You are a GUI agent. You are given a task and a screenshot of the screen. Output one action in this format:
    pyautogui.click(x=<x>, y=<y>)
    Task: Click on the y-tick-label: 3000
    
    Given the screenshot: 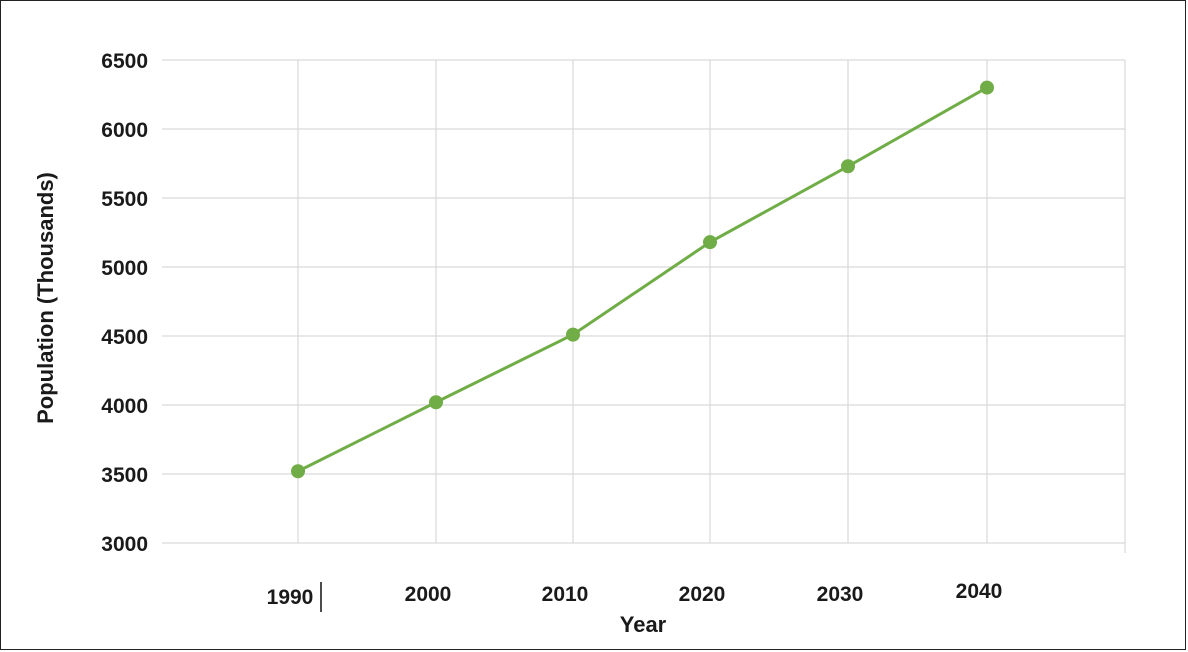 What is the action you would take?
    pyautogui.click(x=124, y=544)
    